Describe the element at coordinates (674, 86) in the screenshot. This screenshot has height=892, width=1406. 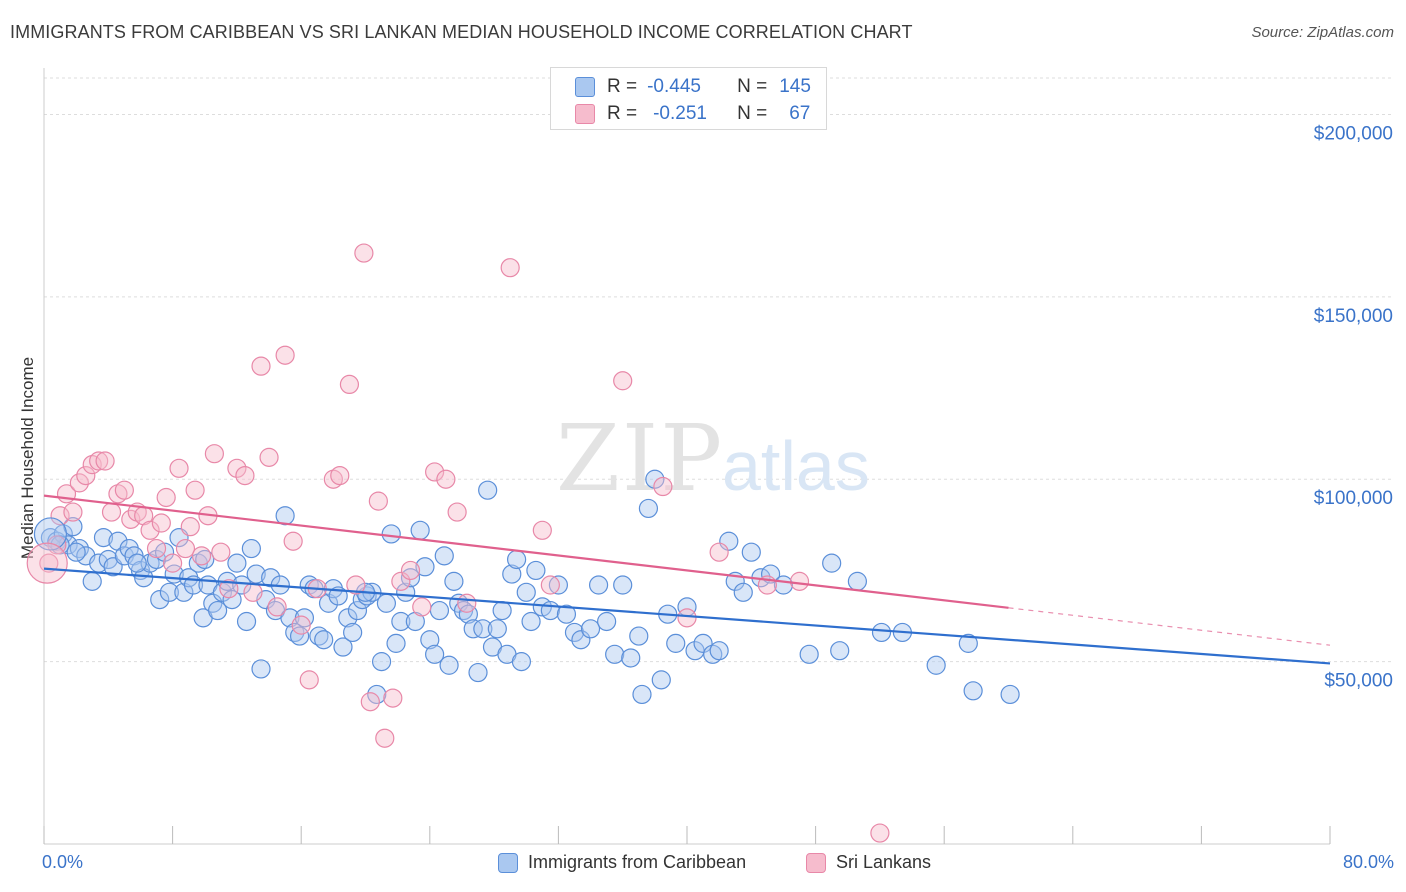
I see `r-value: -0.445` at that location.